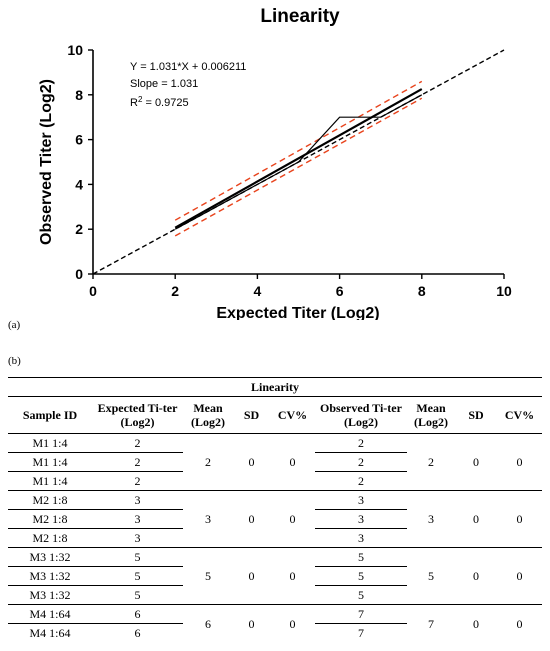 Image resolution: width=550 pixels, height=651 pixels. Describe the element at coordinates (75, 50) in the screenshot. I see `y-tick-label: 10` at that location.